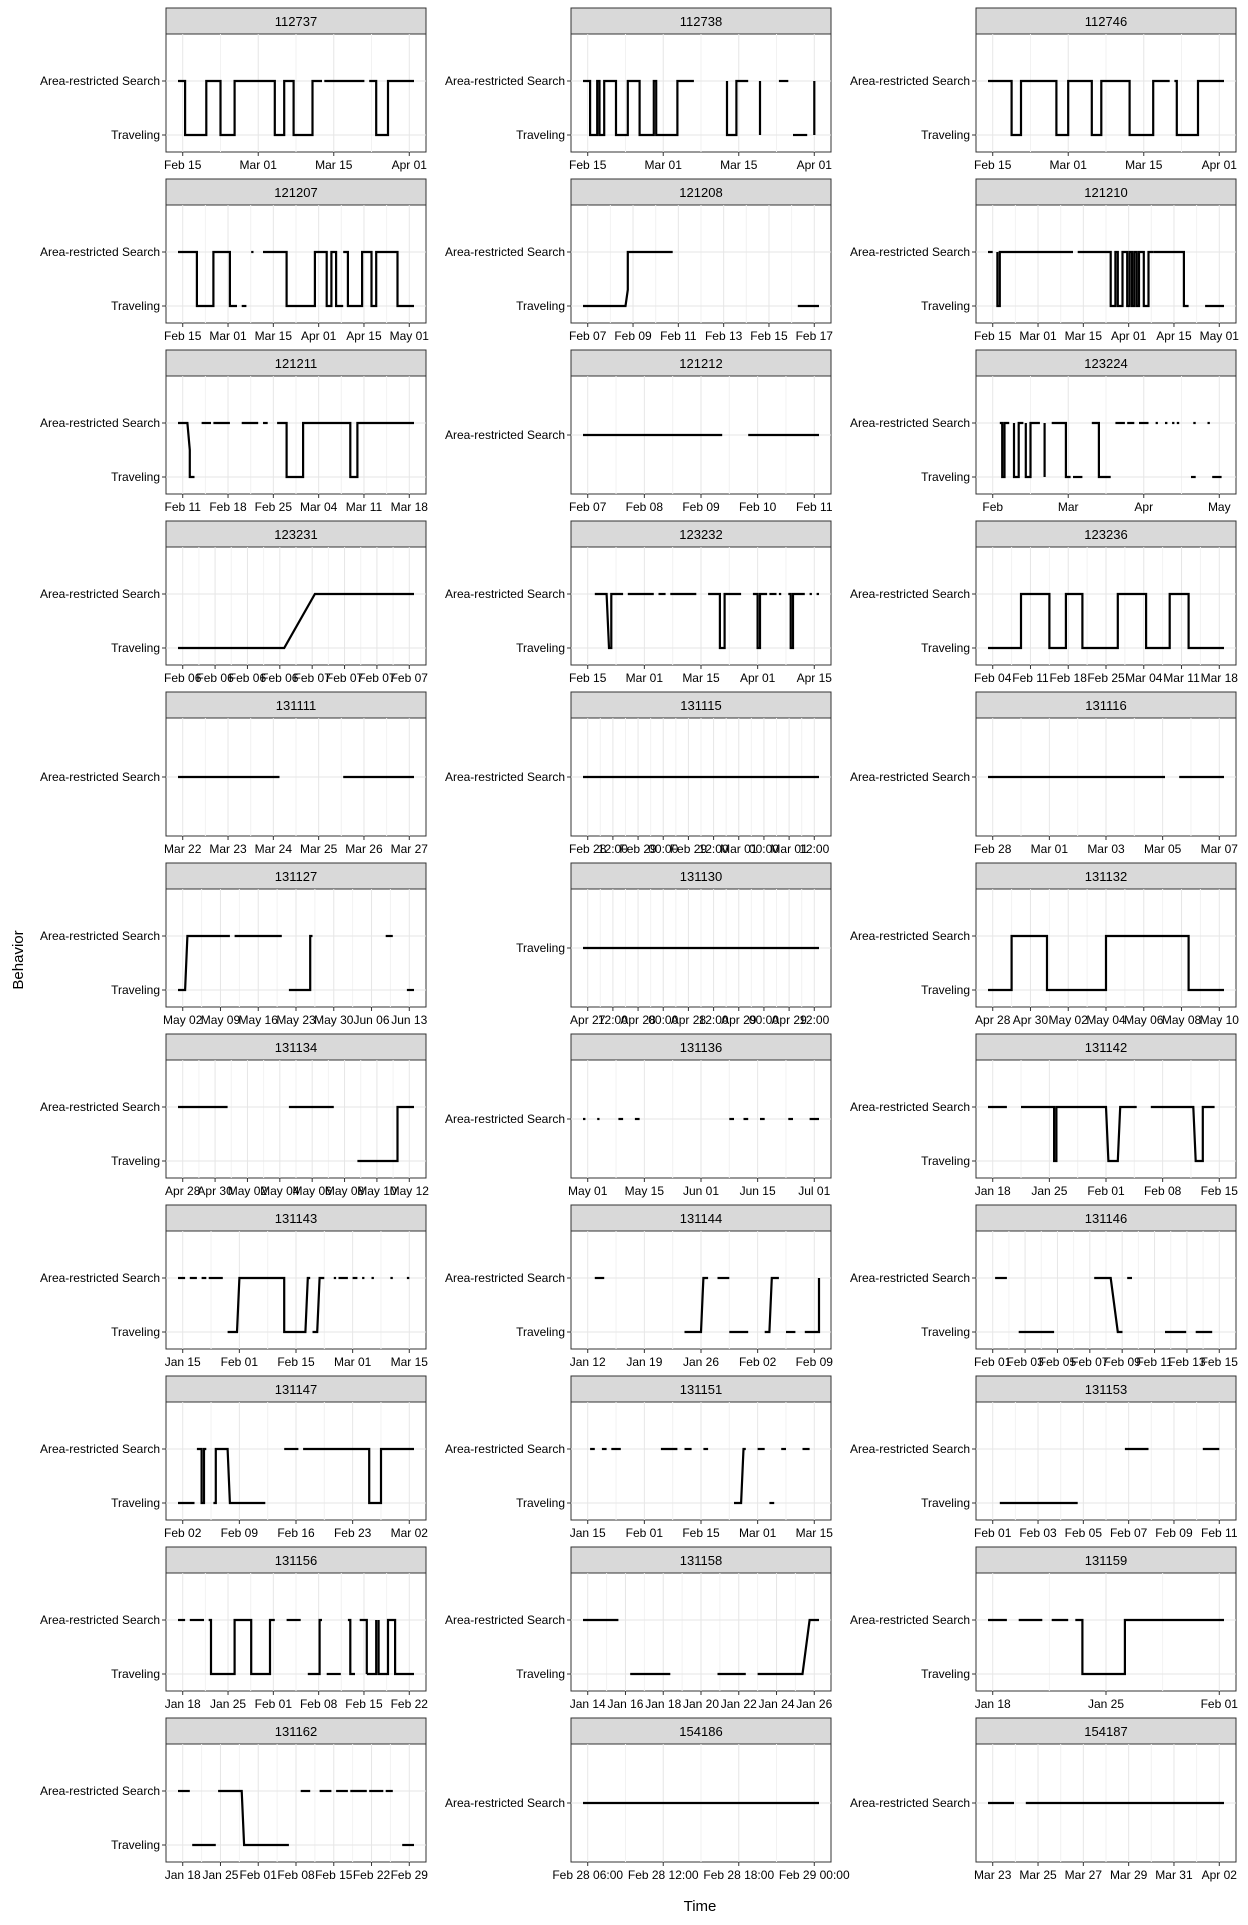 The width and height of the screenshot is (1248, 1925). I want to click on x-tick-label: Feb 13, so click(724, 336).